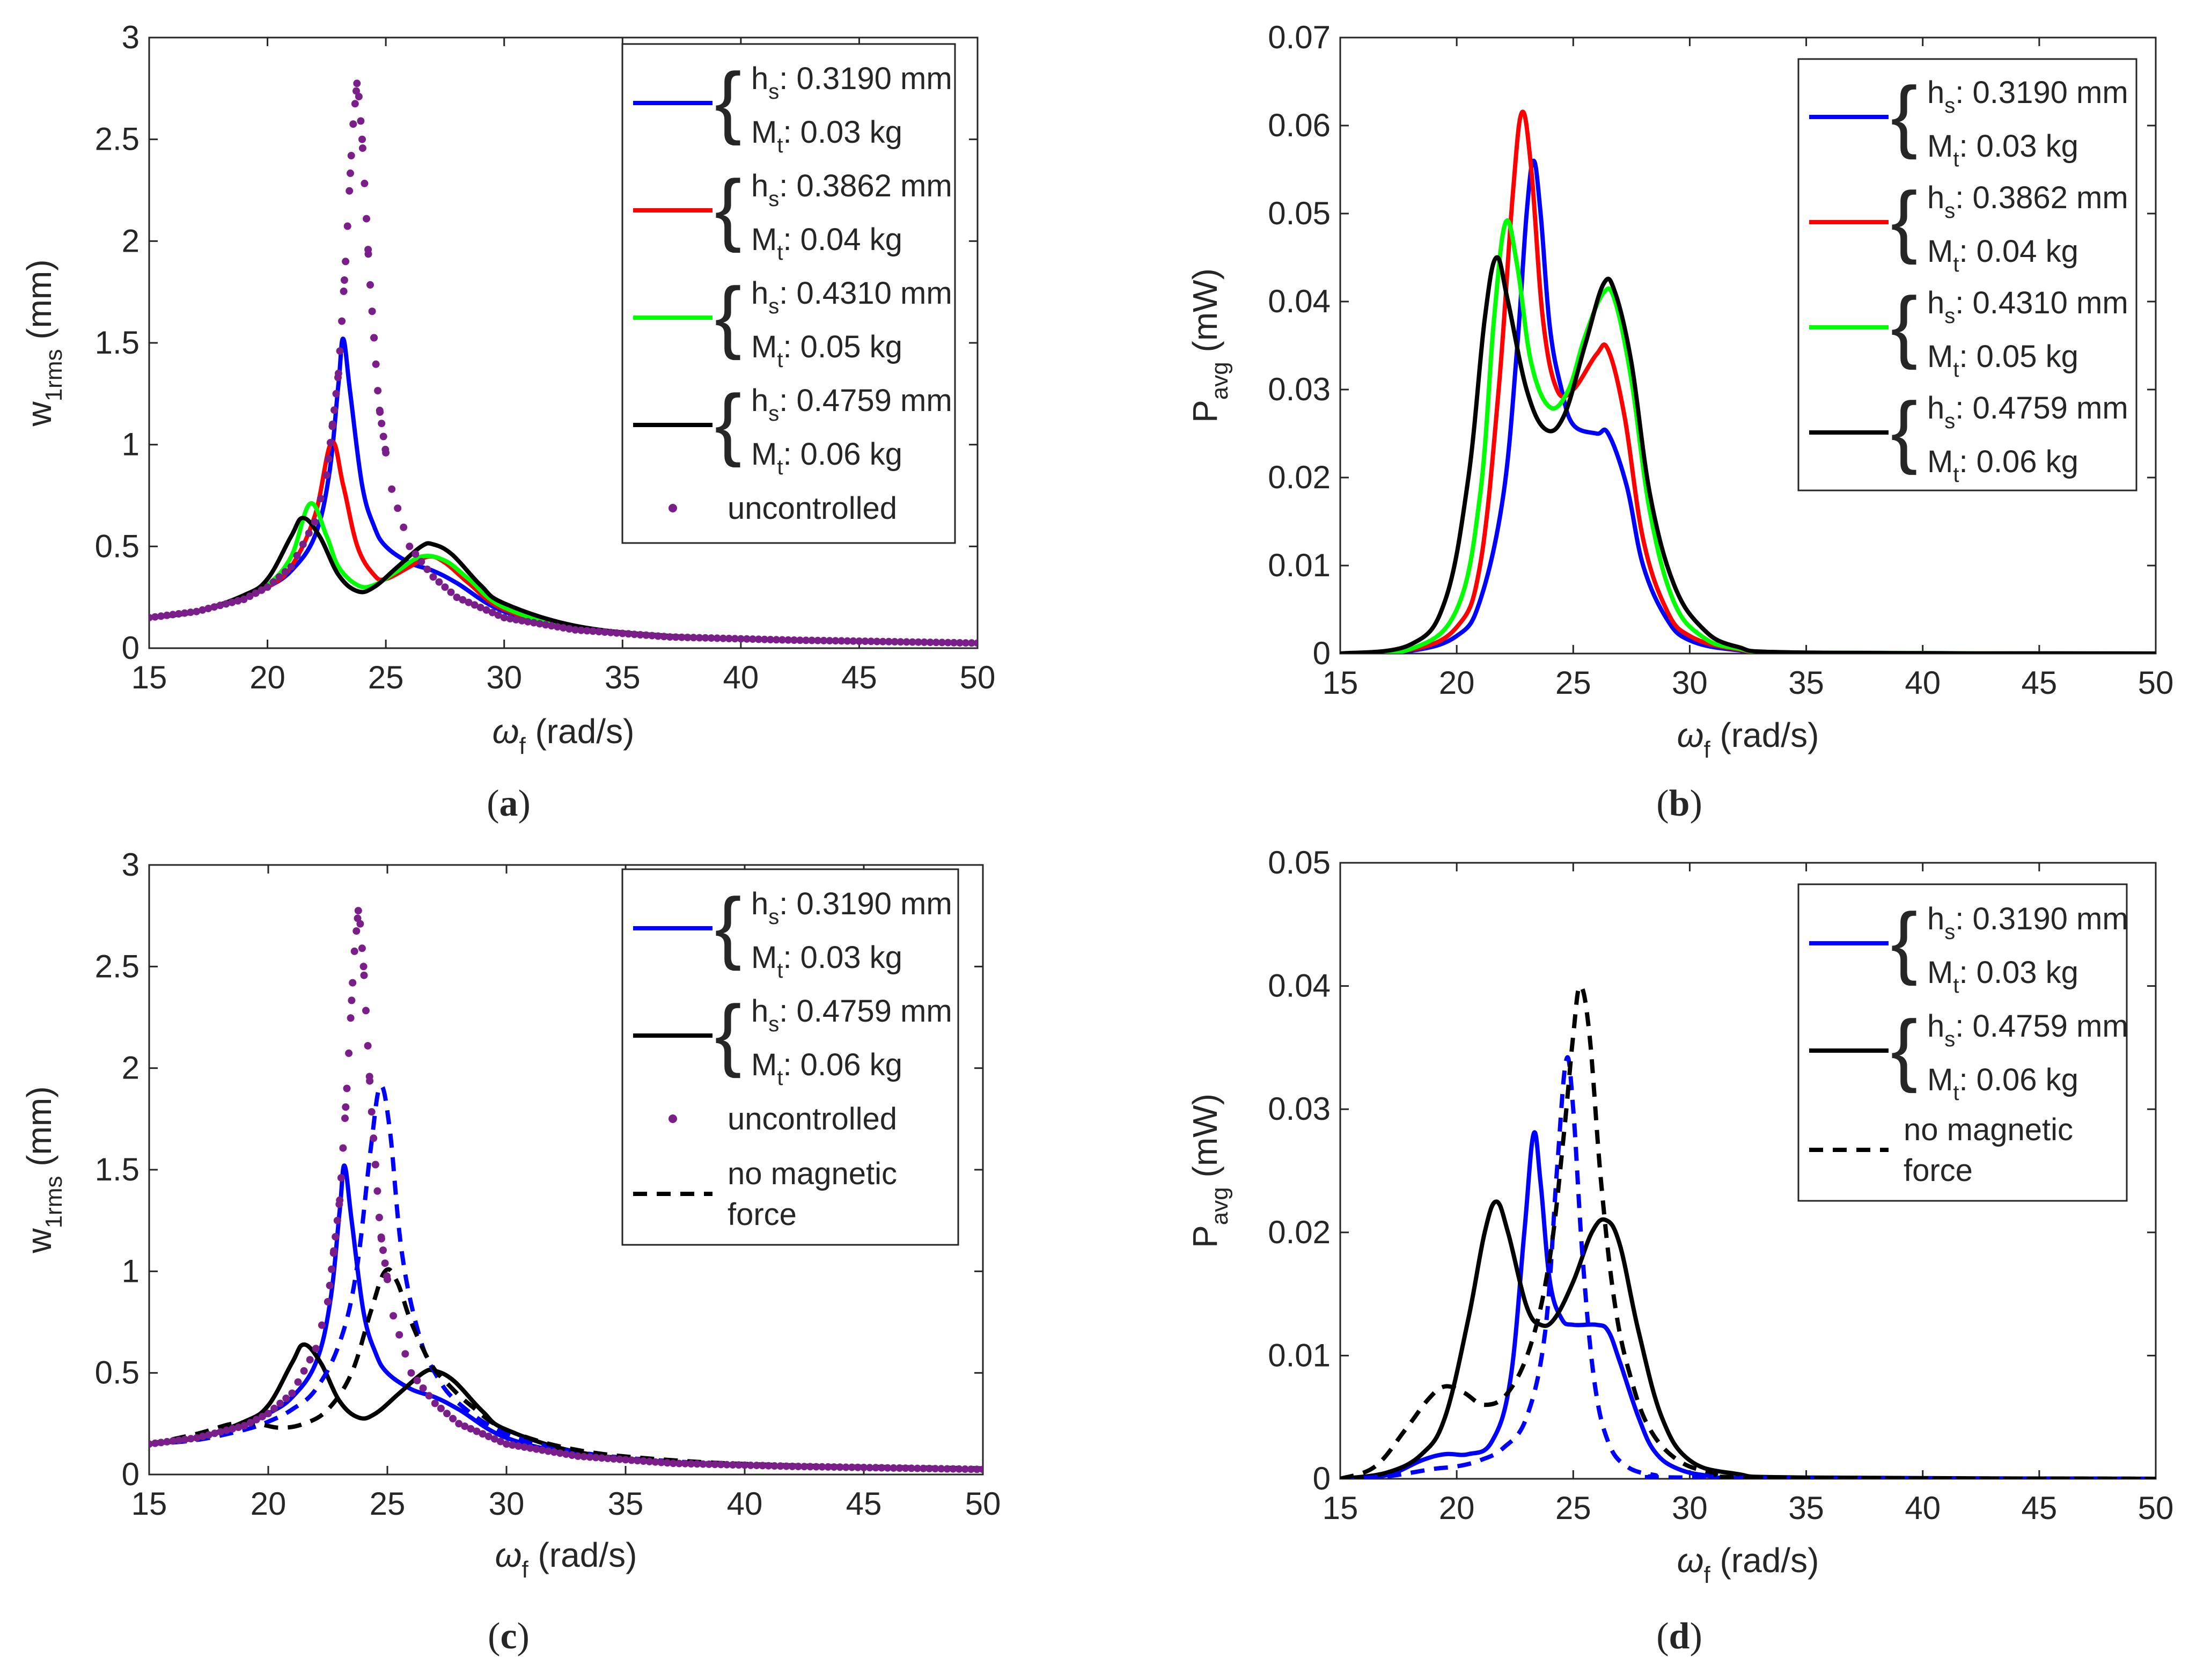 The width and height of the screenshot is (2189, 1680). I want to click on y-tick-label: 0.01, so click(1299, 1355).